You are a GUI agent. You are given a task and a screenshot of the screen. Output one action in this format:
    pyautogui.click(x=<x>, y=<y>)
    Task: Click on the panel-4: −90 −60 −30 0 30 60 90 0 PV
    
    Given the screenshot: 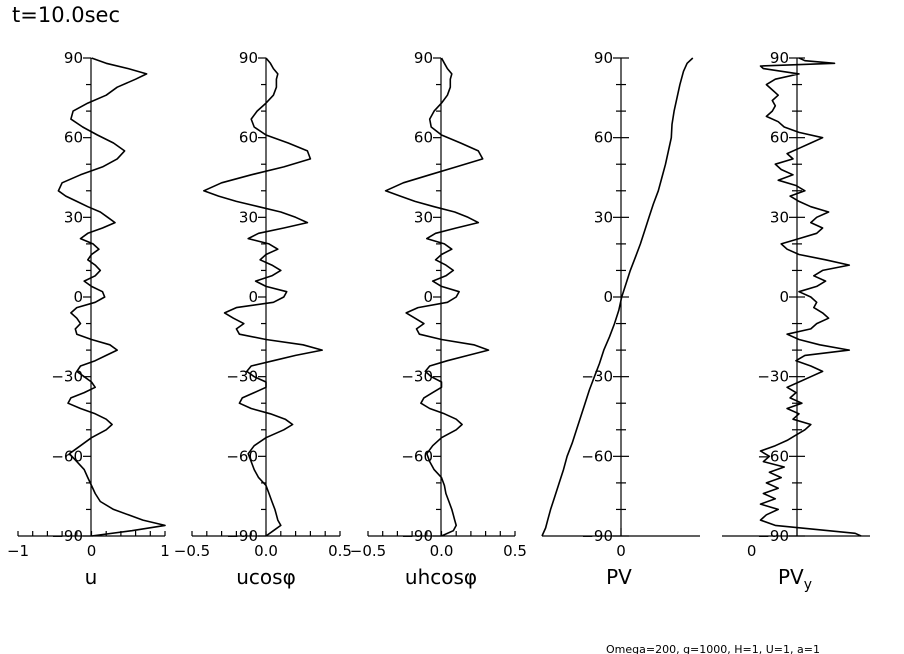 What is the action you would take?
    pyautogui.click(x=620, y=319)
    